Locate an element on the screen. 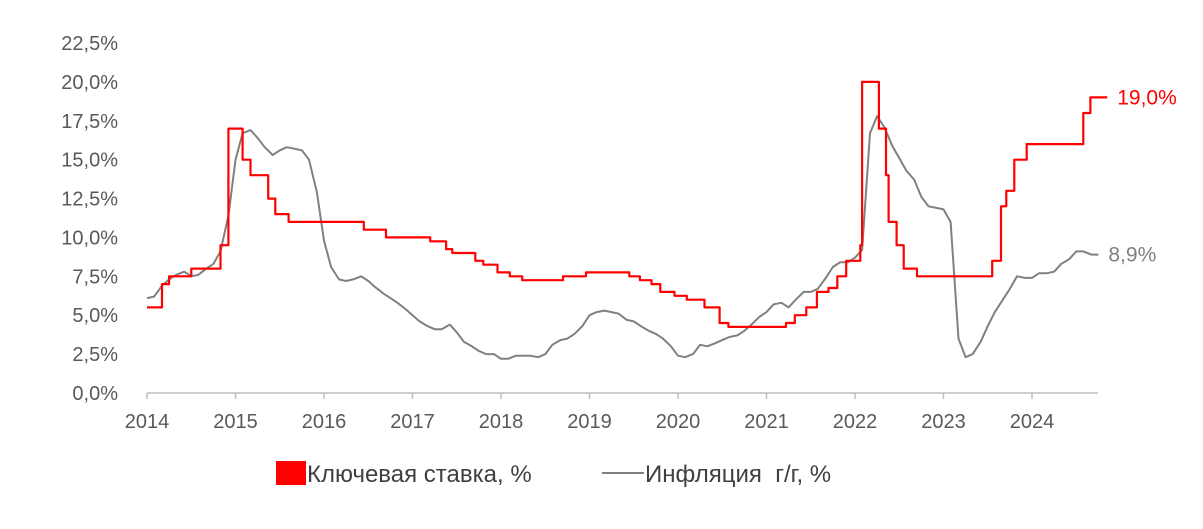  legend-label-inflation: Инфляция г/г, % is located at coordinates (738, 474).